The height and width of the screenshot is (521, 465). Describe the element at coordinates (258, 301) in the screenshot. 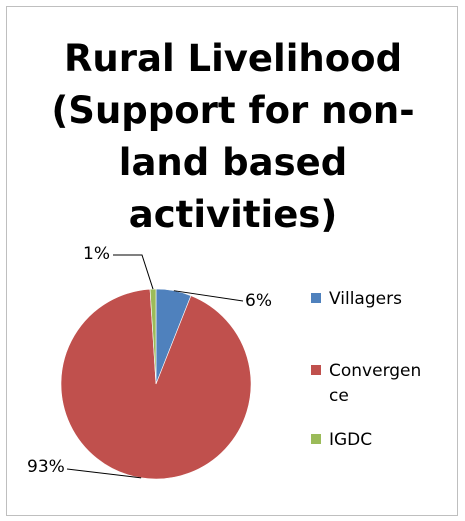

I see `data-label-villagers: 6%` at that location.